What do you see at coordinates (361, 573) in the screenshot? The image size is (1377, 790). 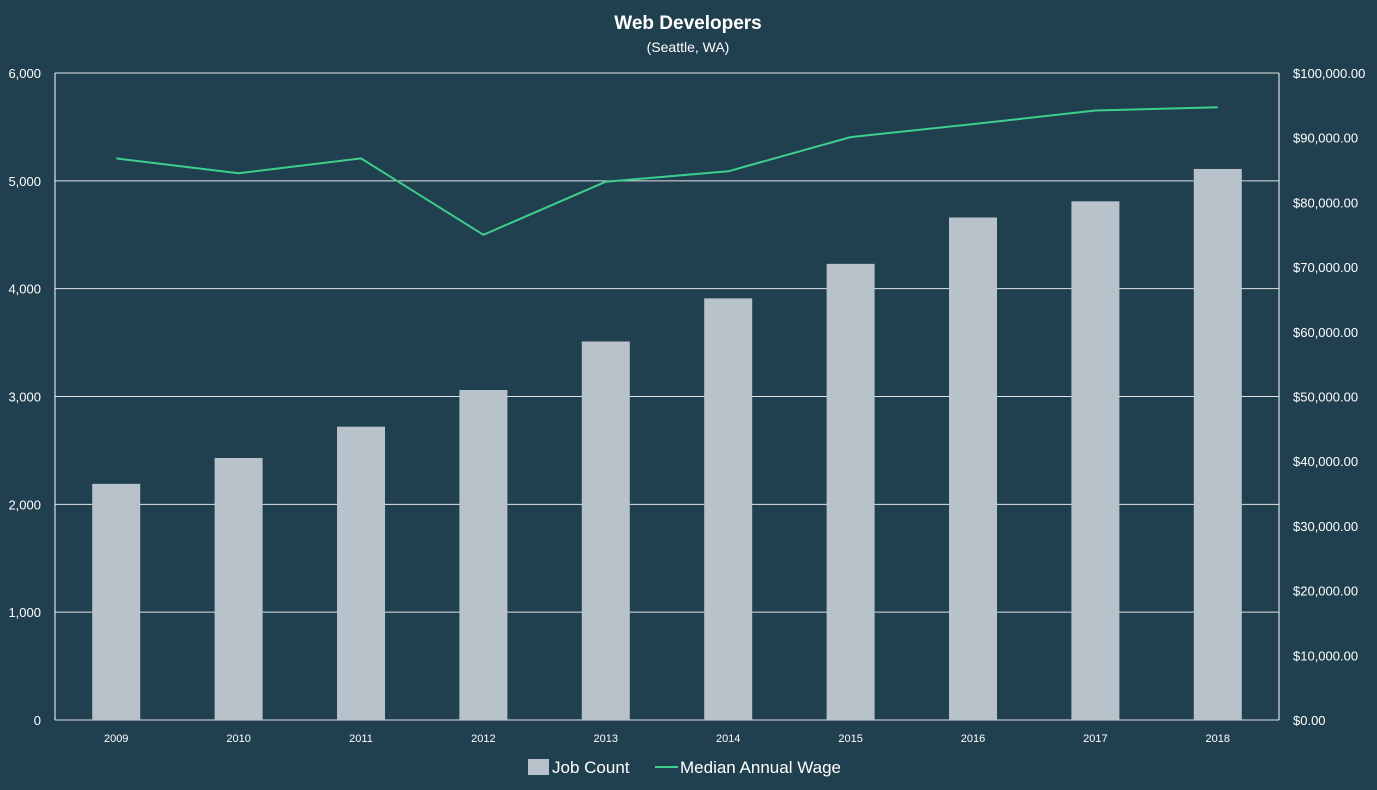 I see `bar-2011` at bounding box center [361, 573].